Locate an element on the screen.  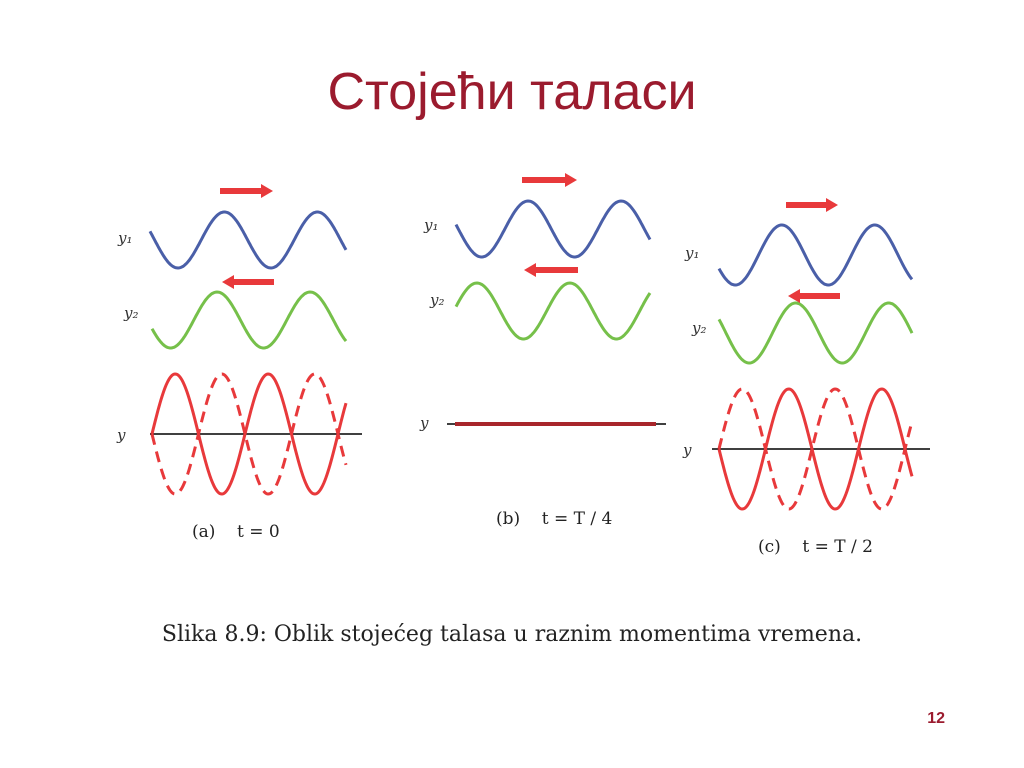
panel-c-y2-label: y₂ is located at coordinates (699, 328).